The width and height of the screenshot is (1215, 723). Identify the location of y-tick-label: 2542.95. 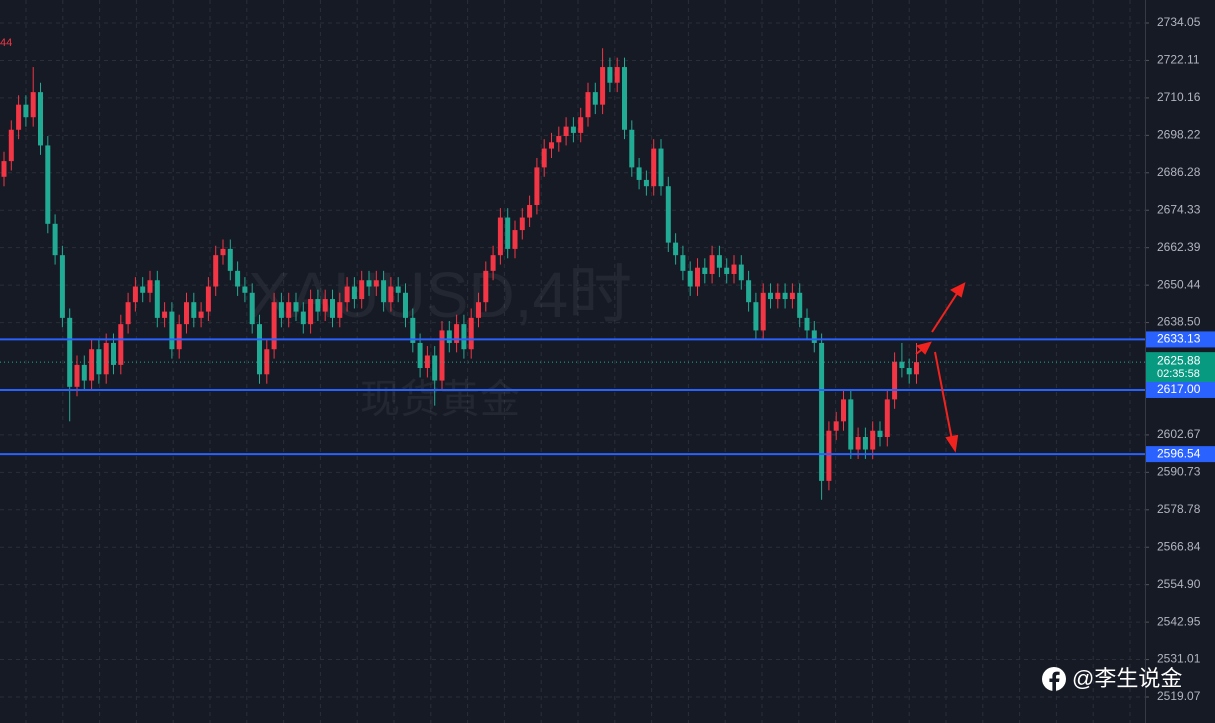
(1179, 621).